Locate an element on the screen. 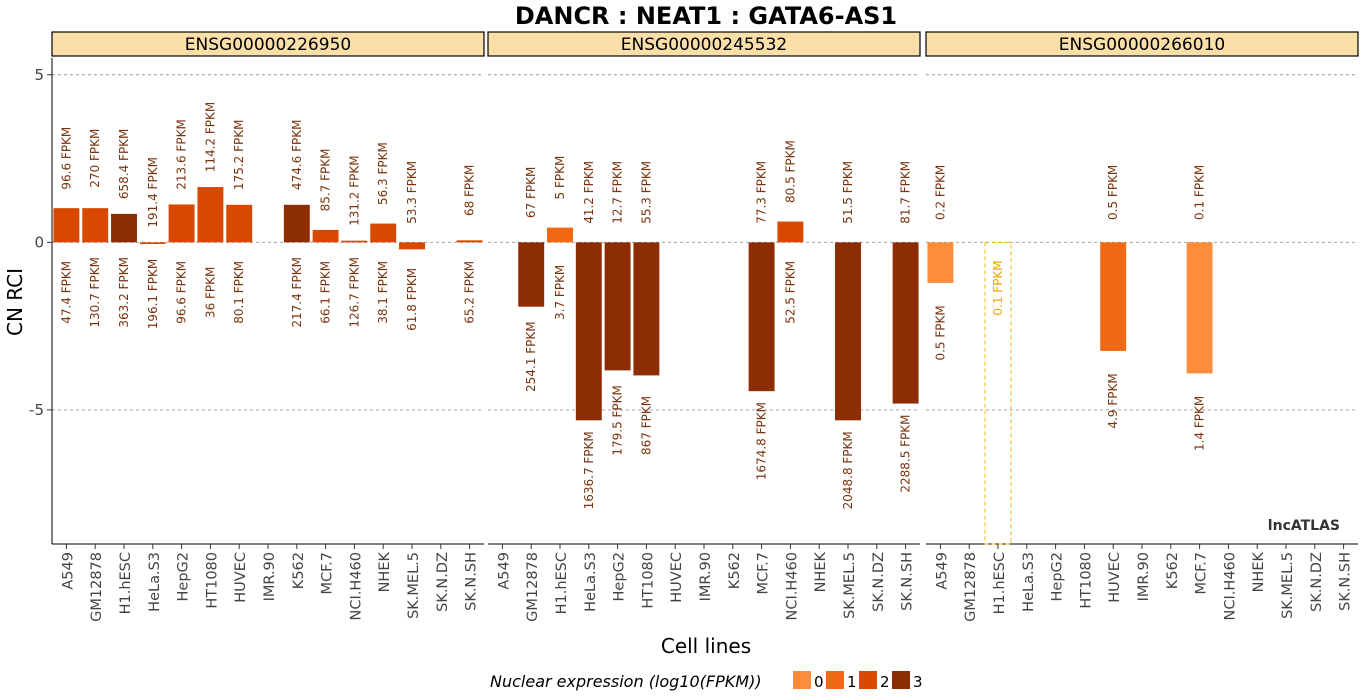 The height and width of the screenshot is (700, 1364). nucleus-fpkm-label: 3.7 FPKM is located at coordinates (560, 292).